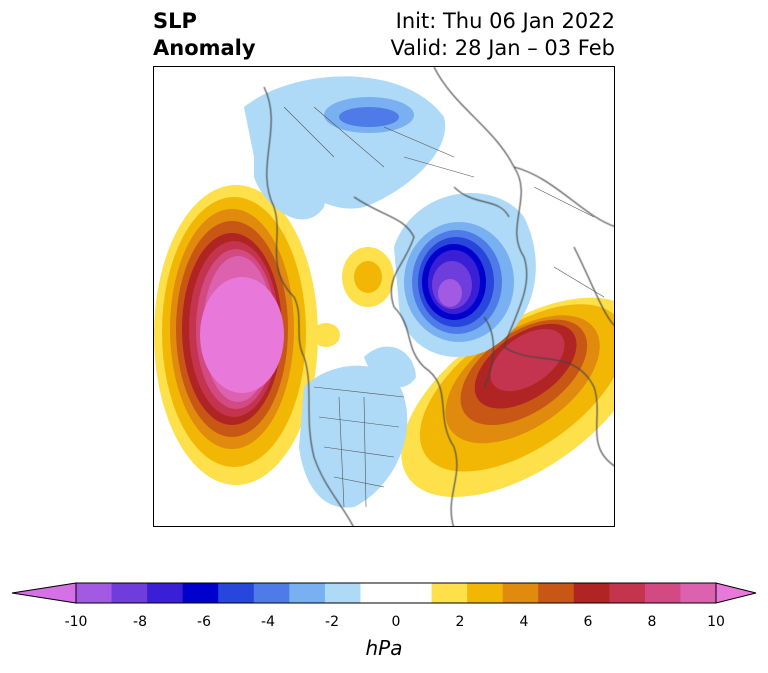 This screenshot has height=673, width=768. What do you see at coordinates (76, 622) in the screenshot?
I see `colorbar-tick-label: -10` at bounding box center [76, 622].